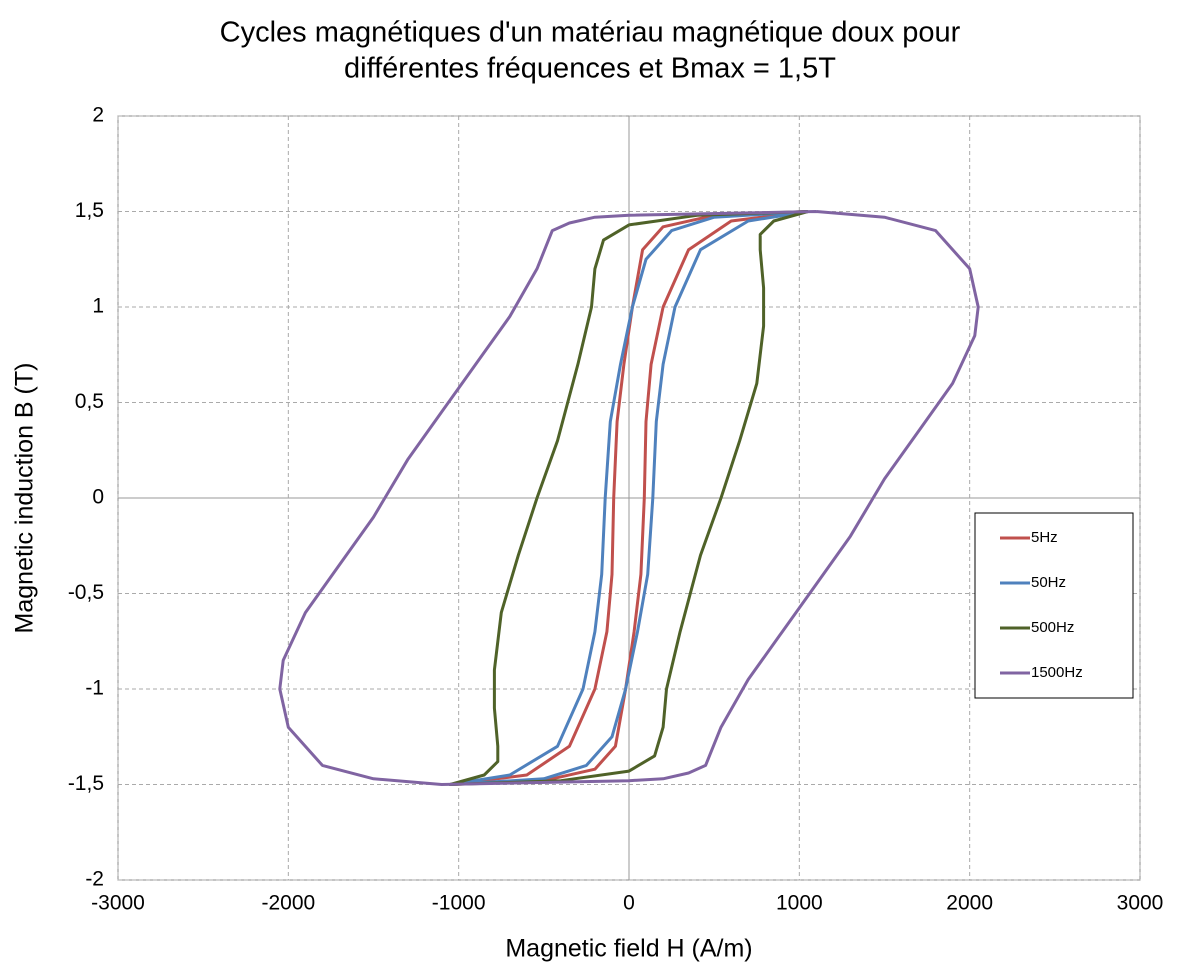 The image size is (1181, 969). I want to click on y-tick-label: -1,5, so click(86, 783).